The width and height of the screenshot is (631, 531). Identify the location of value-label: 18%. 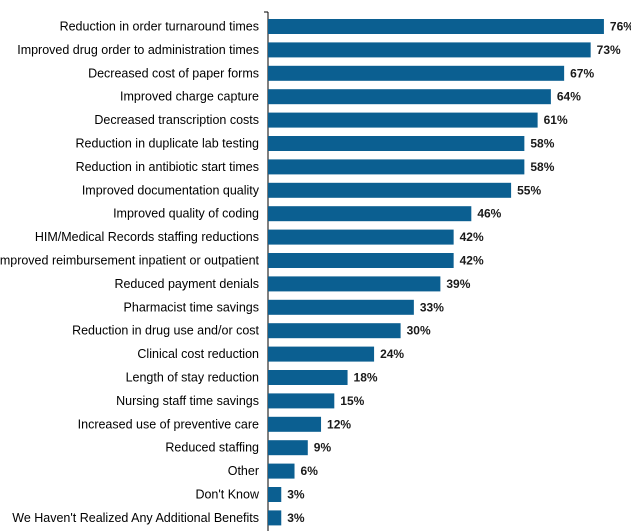
(366, 378).